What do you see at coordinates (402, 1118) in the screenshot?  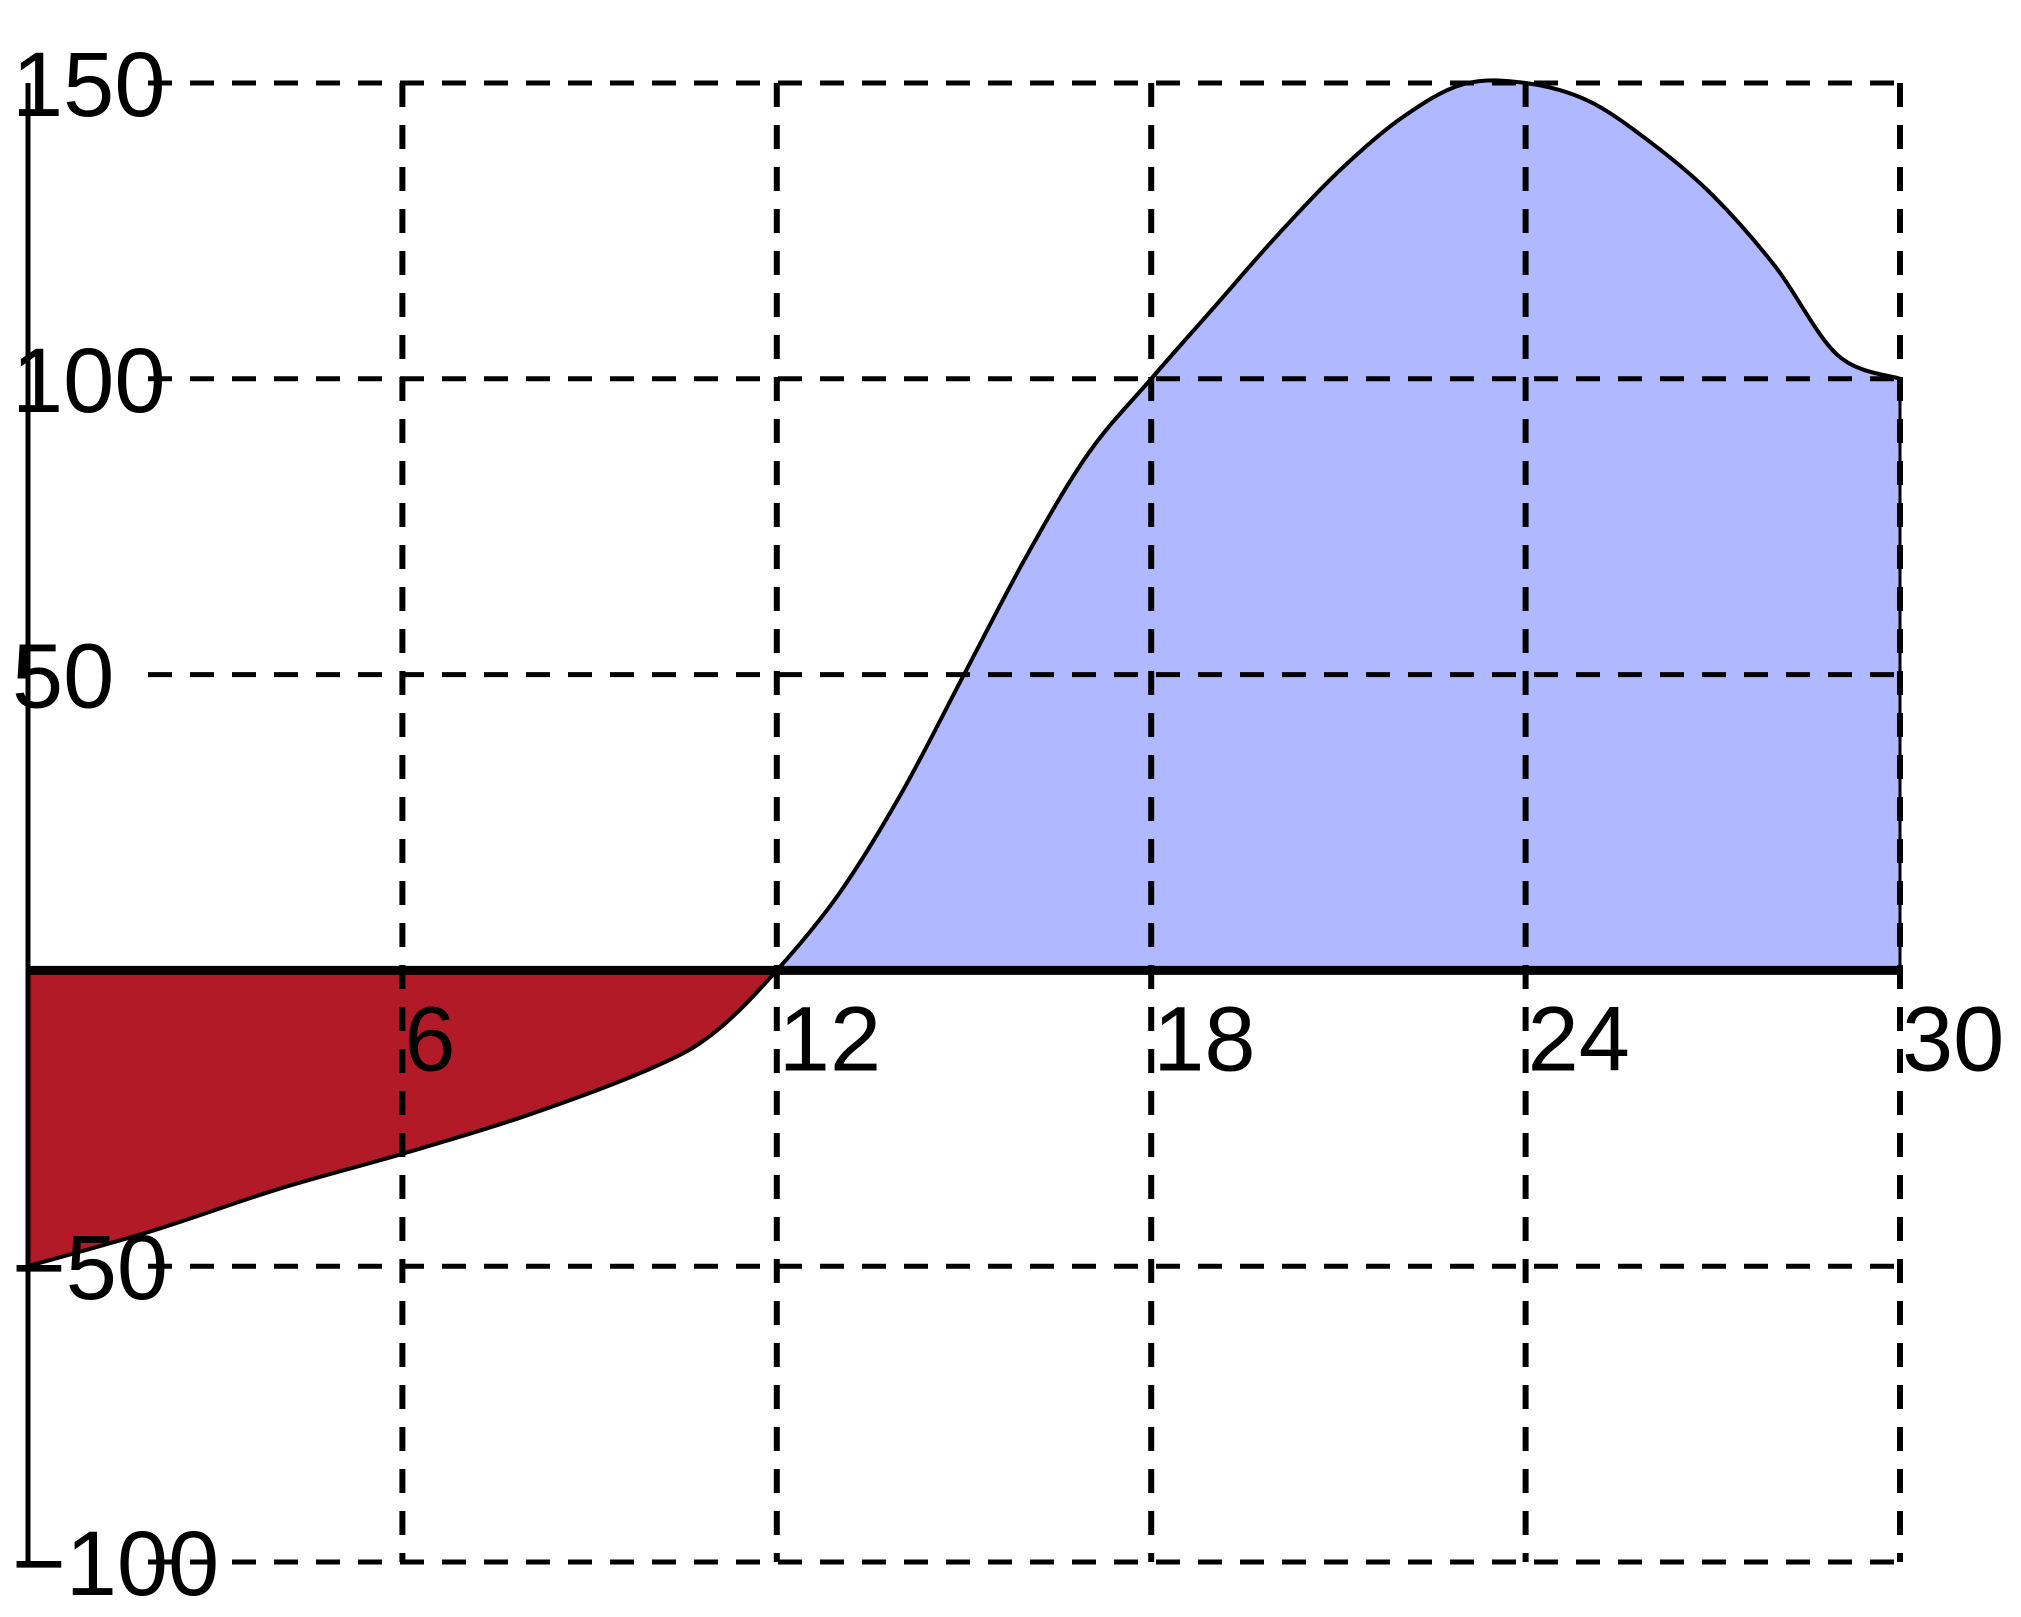 I see `negative-area-fill` at bounding box center [402, 1118].